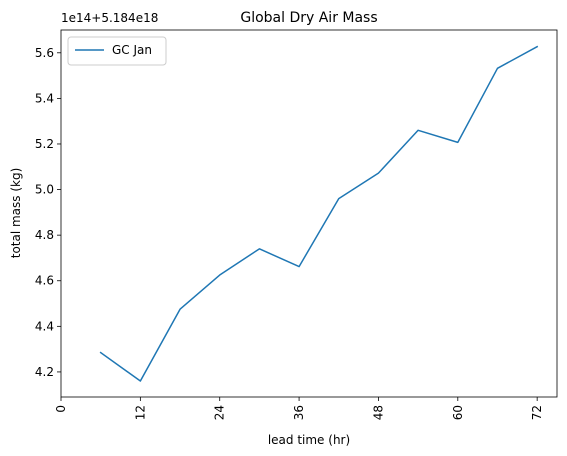  I want to click on x-tick-label: 48, so click(378, 412).